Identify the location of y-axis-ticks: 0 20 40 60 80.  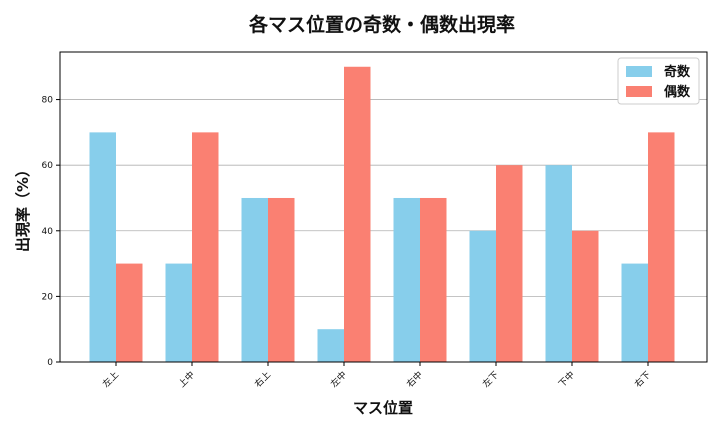
(51, 232).